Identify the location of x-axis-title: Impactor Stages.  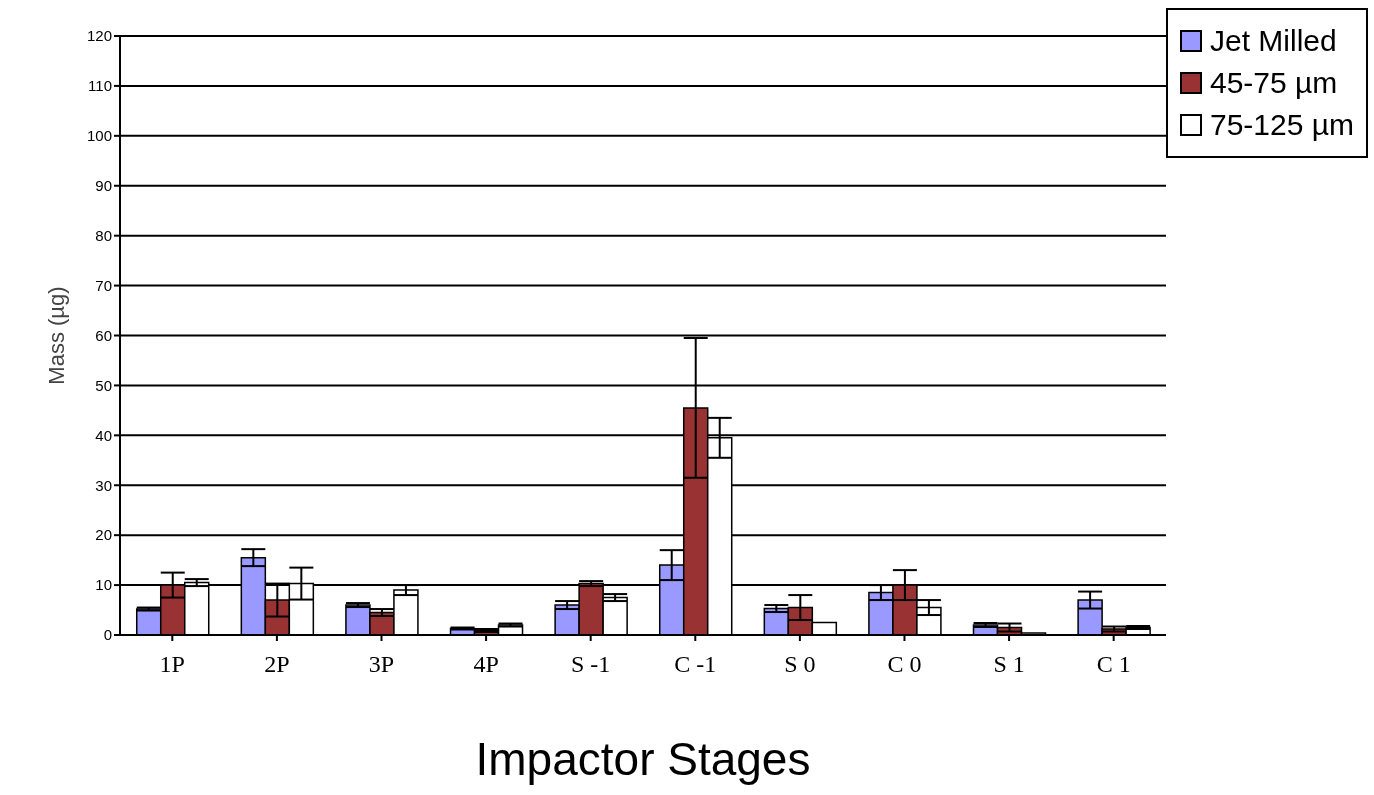
(643, 759).